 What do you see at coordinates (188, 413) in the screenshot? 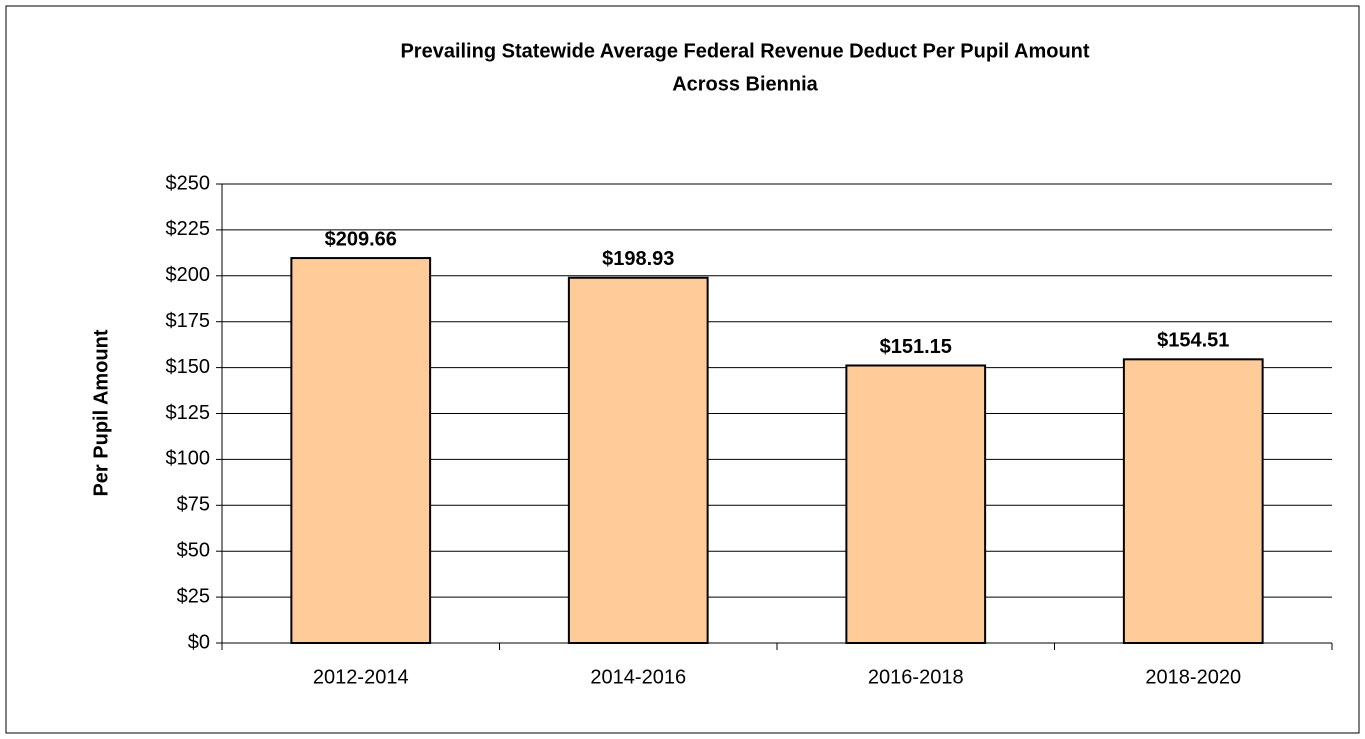
I see `y-tick-label: $125` at bounding box center [188, 413].